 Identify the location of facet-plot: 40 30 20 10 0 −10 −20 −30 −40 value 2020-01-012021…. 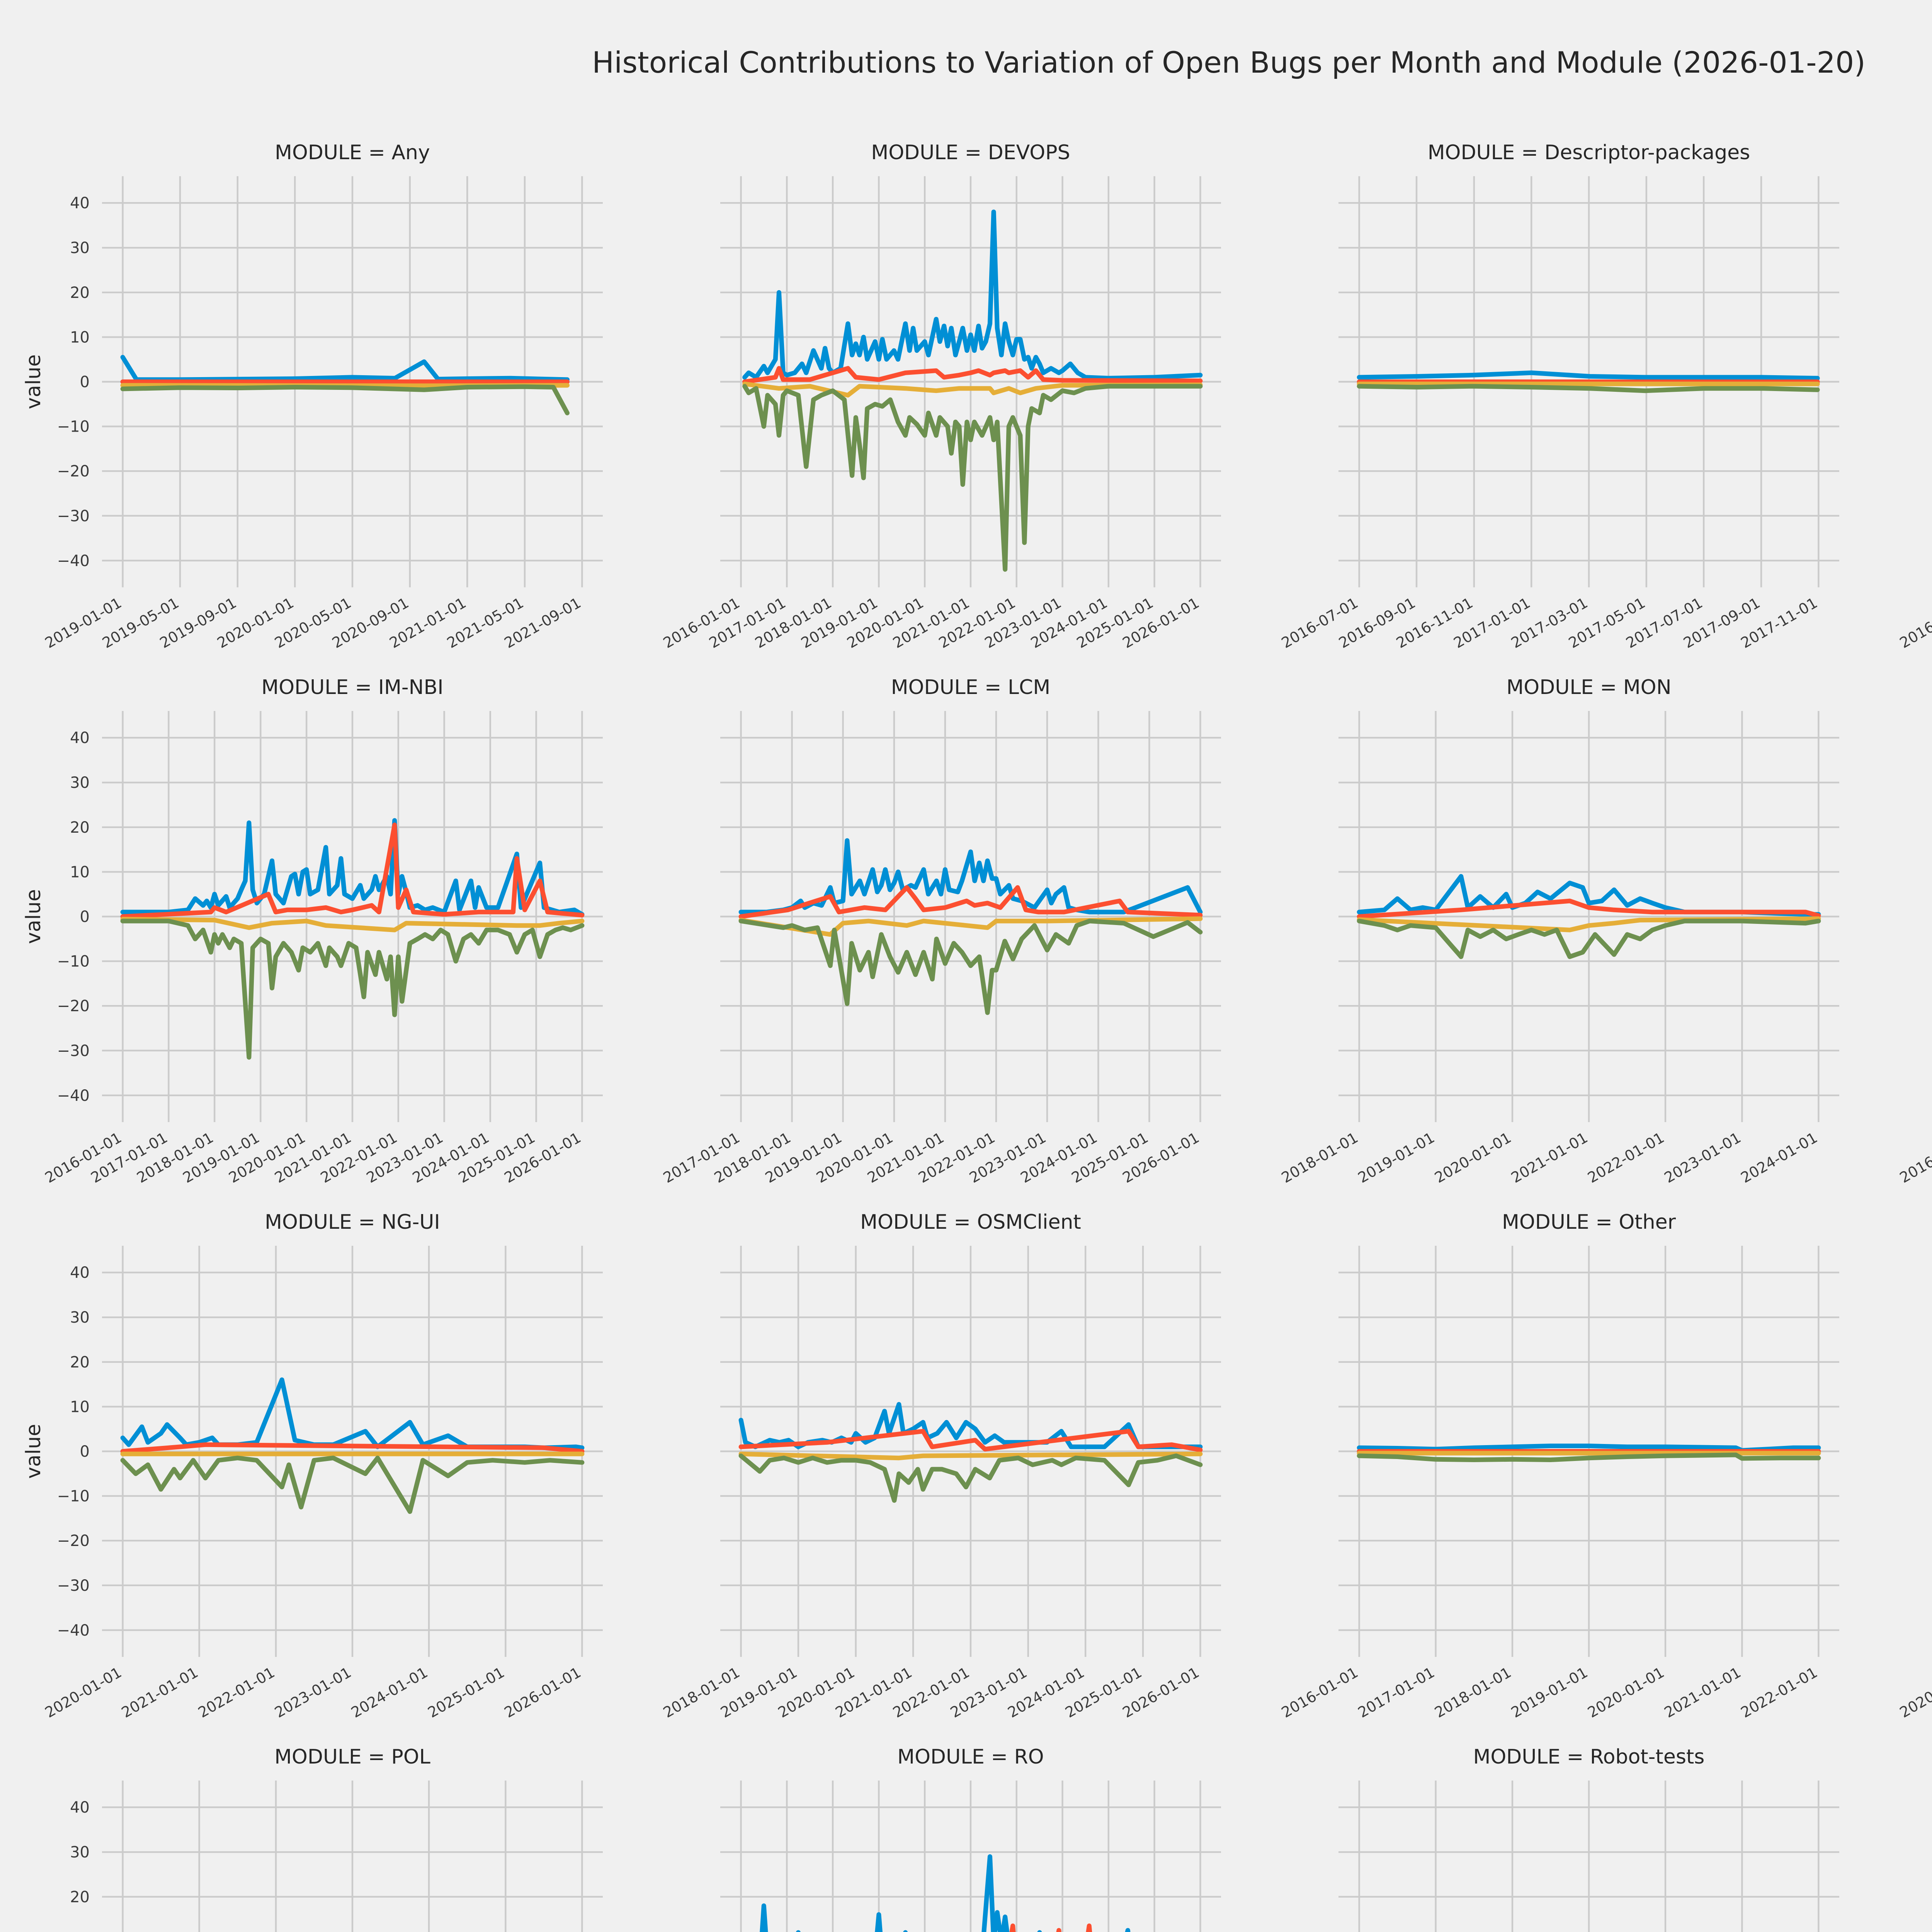
(312, 1483).